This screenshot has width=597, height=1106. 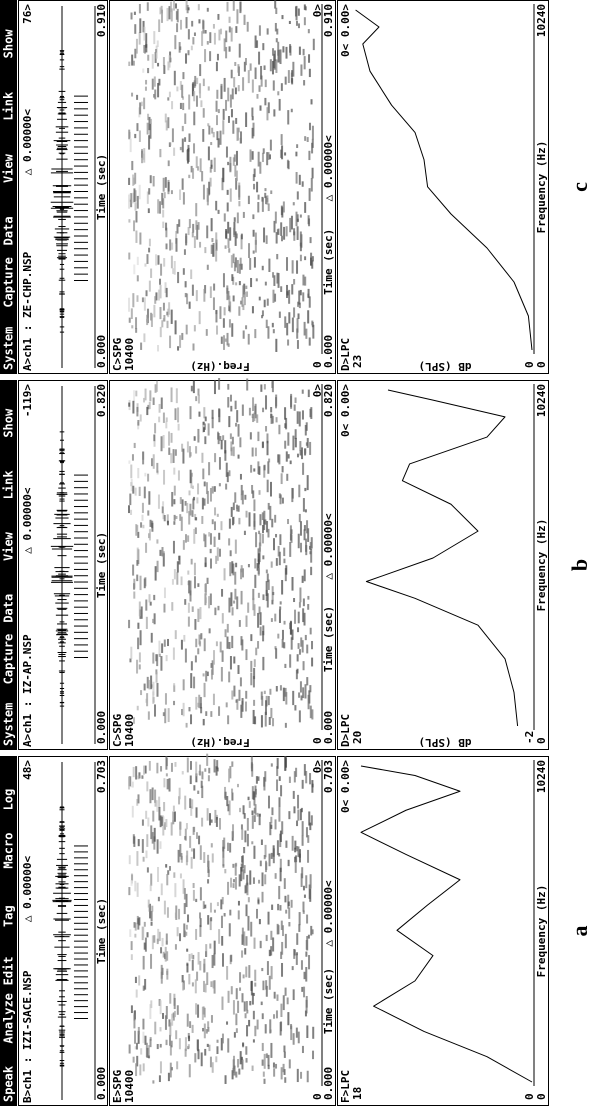 What do you see at coordinates (9, 851) in the screenshot?
I see `menu-item: Macro` at bounding box center [9, 851].